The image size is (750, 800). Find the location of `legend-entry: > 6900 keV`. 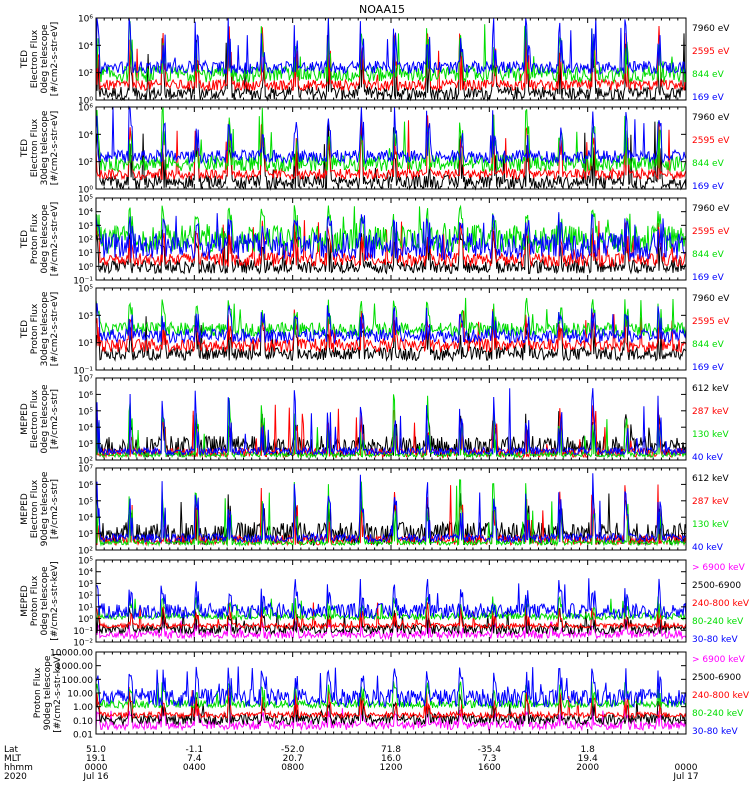

legend-entry: > 6900 keV is located at coordinates (719, 568).